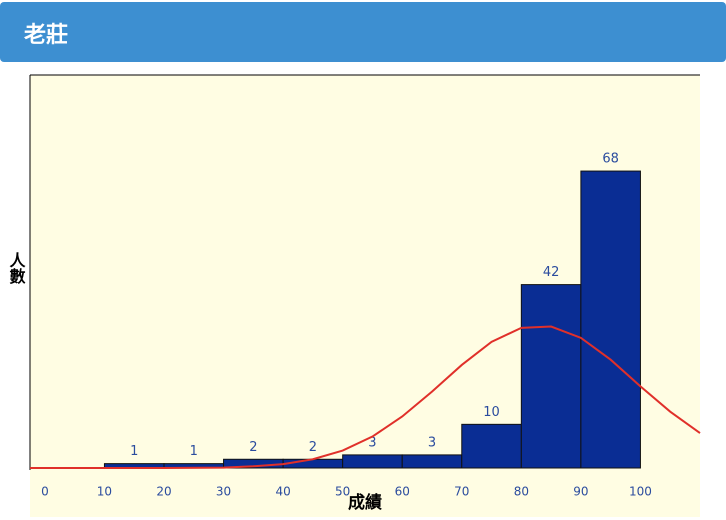 This screenshot has height=520, width=726. I want to click on x-tick-label: 0, so click(45, 492).